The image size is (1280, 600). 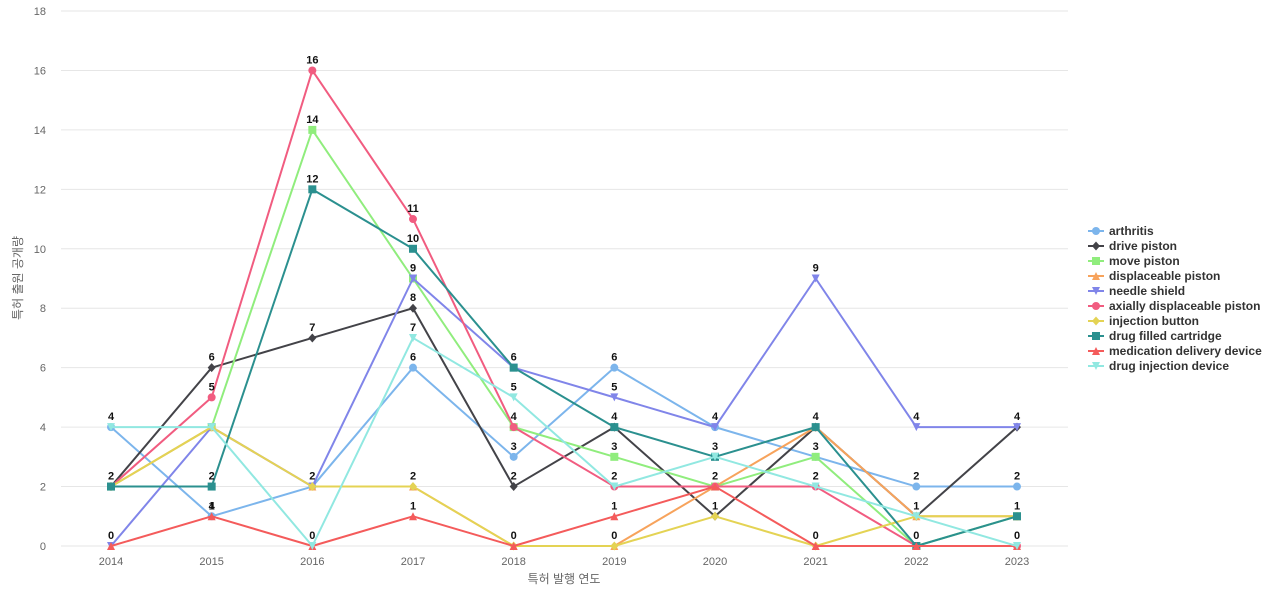 What do you see at coordinates (43, 309) in the screenshot?
I see `y-tick-label: 8` at bounding box center [43, 309].